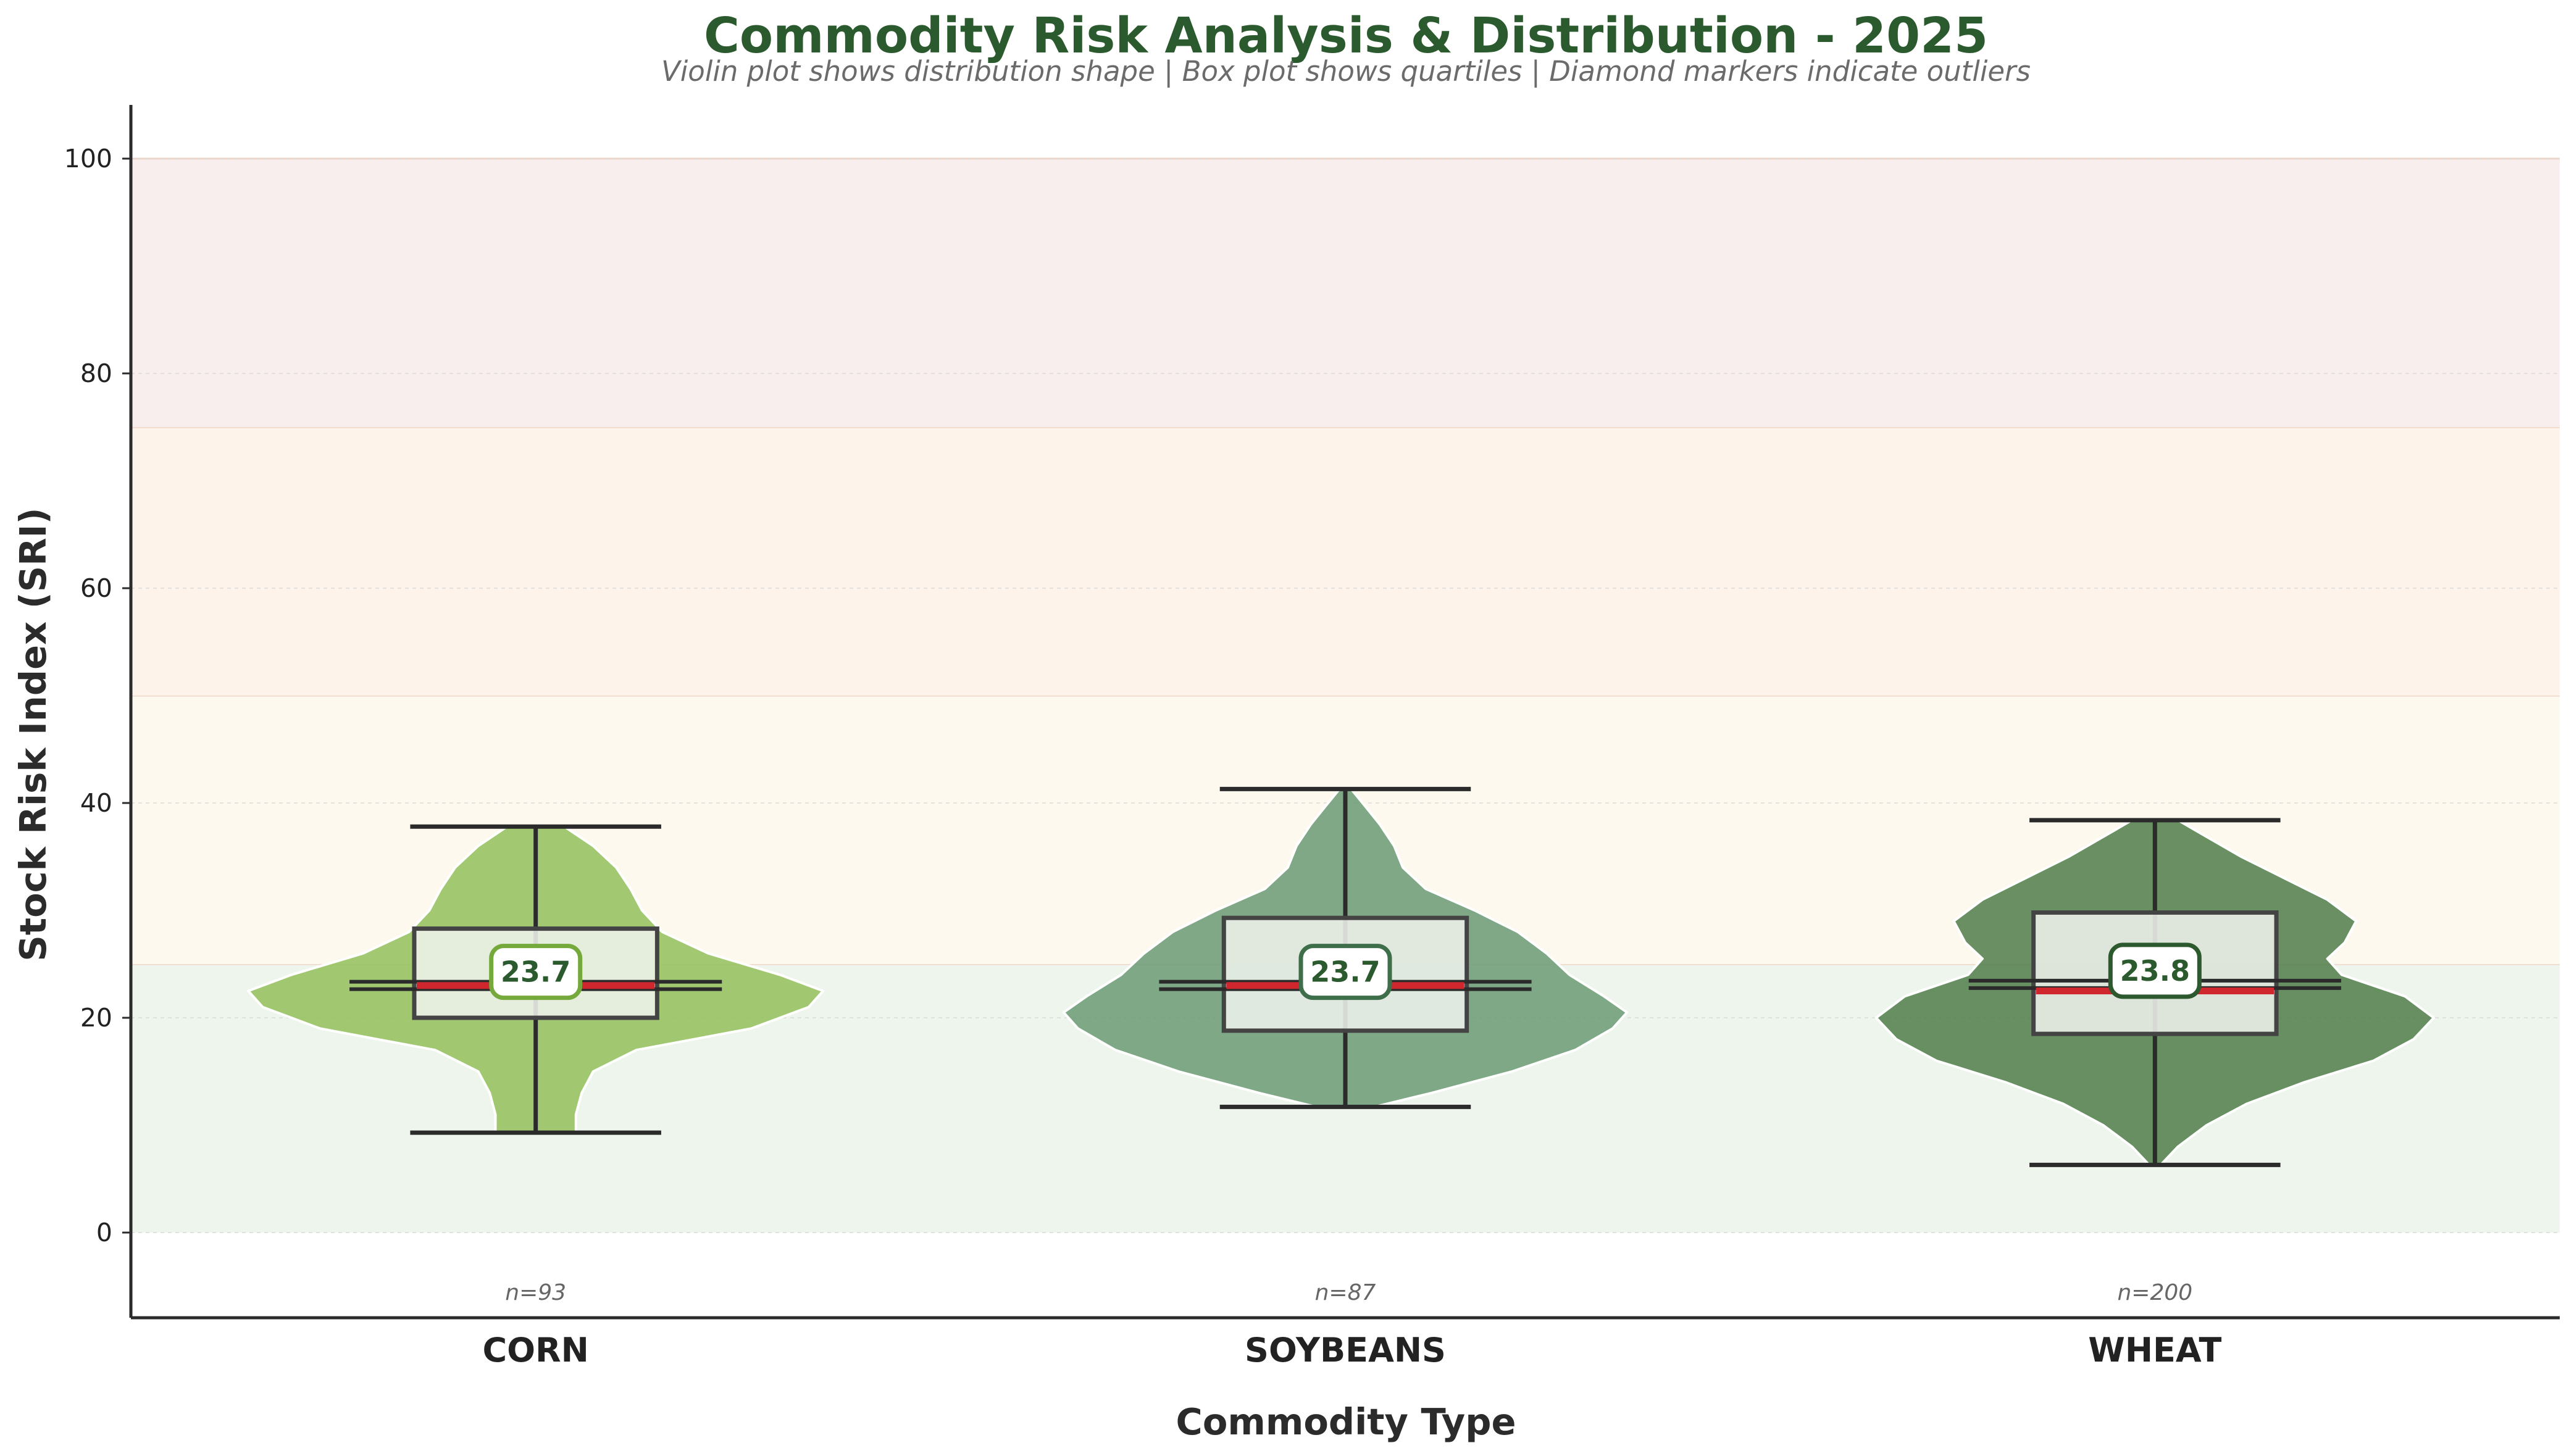 The height and width of the screenshot is (1456, 2569). Describe the element at coordinates (96, 803) in the screenshot. I see `y-tick-label: 40` at that location.